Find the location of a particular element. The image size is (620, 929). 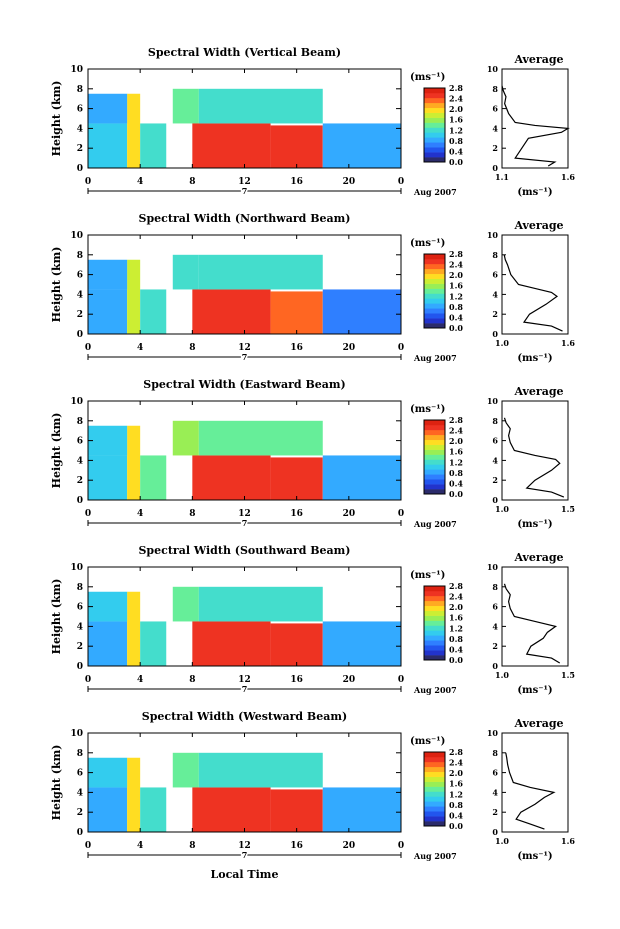

average-profile-panel: Average 0 2 4 6 8 10 1.1 1.6 (ms⁻¹) is located at coordinates (531, 125).